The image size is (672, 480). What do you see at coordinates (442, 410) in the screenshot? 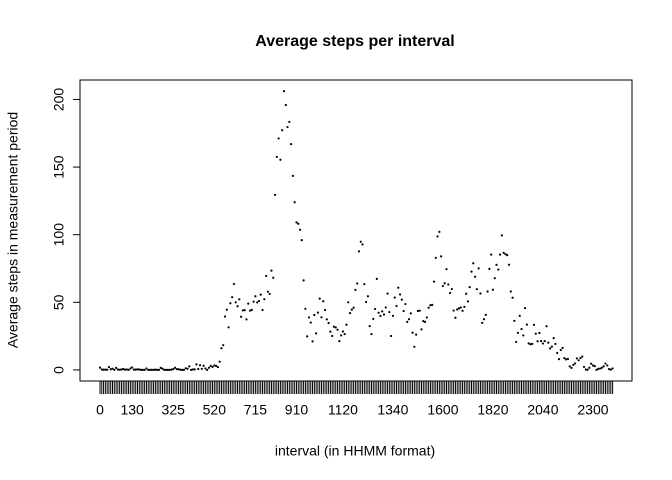
I see `x-tick-label: 1600` at bounding box center [442, 410].